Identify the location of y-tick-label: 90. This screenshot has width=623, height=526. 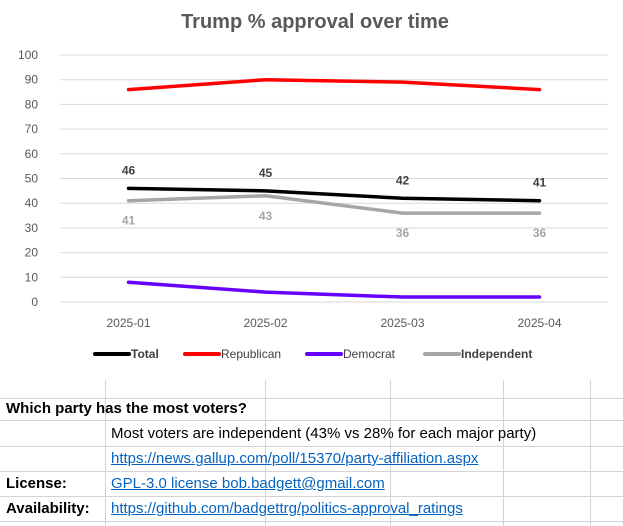
(32, 80).